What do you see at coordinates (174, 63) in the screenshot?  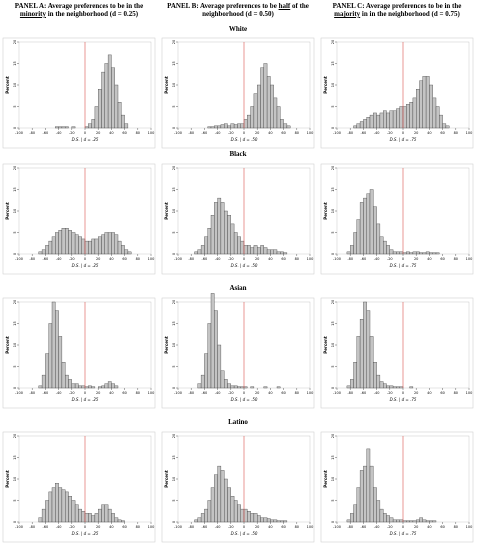 I see `y-tick-label: 15` at bounding box center [174, 63].